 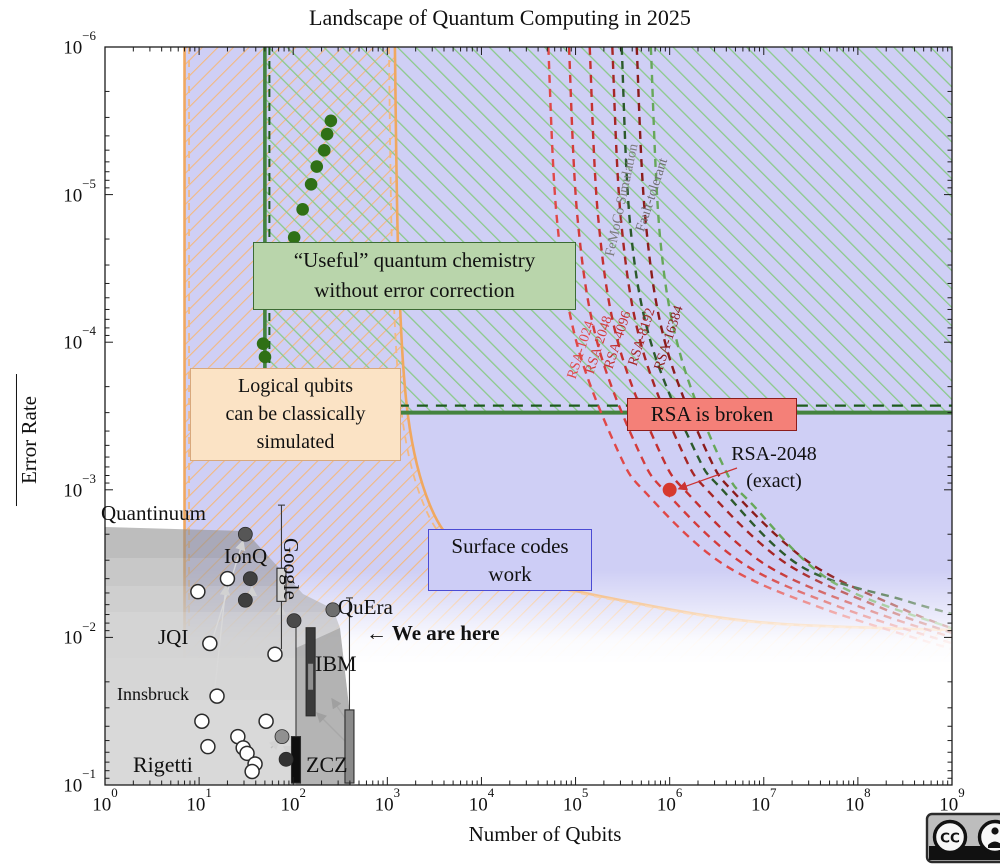 I want to click on x-tick-label-1e5: 105, so click(x=575, y=800).